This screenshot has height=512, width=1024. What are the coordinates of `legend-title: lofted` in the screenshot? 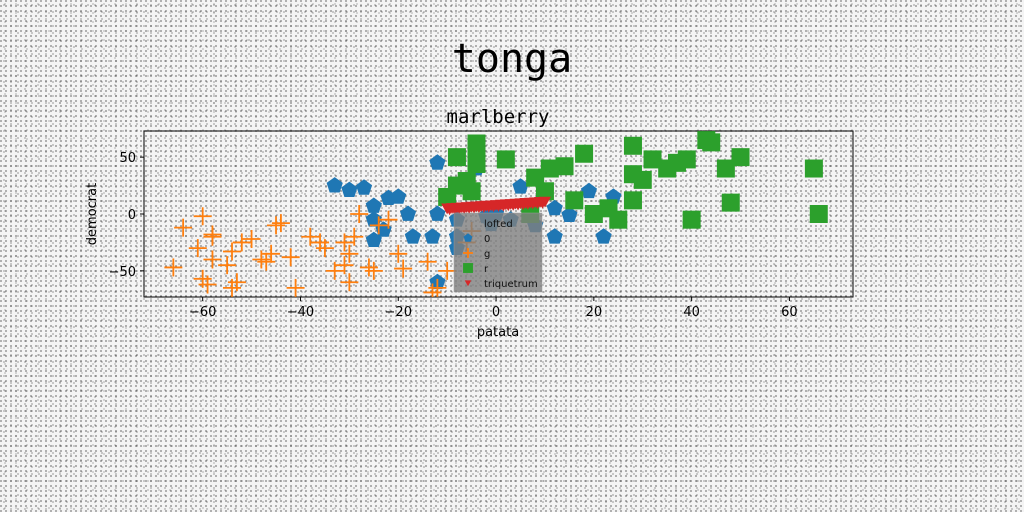 It's located at (498, 224).